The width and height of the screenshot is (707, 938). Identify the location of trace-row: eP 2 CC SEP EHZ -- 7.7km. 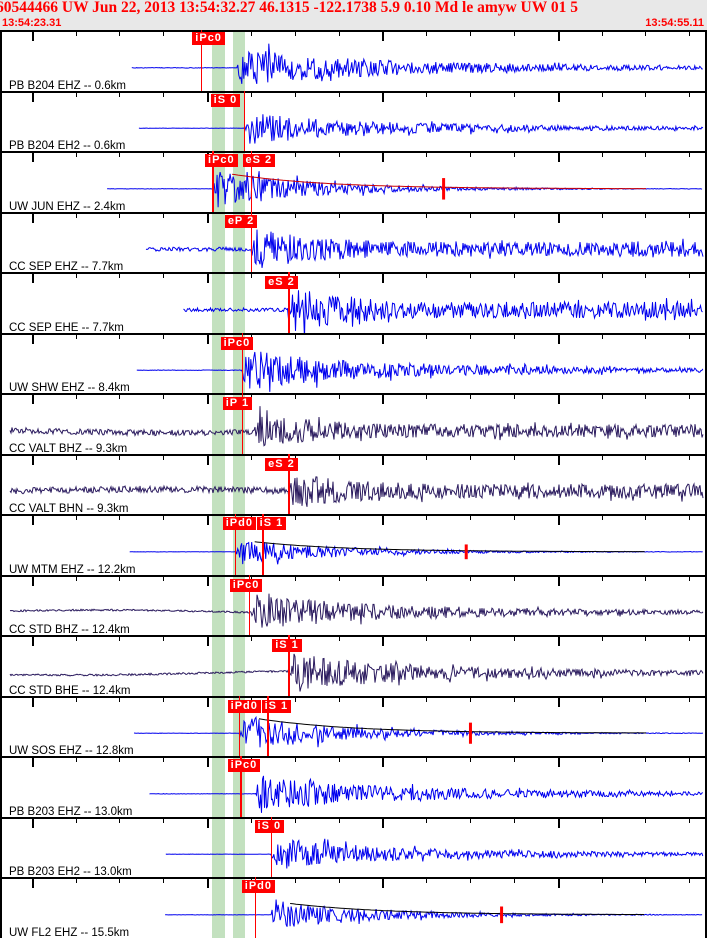
(353, 242).